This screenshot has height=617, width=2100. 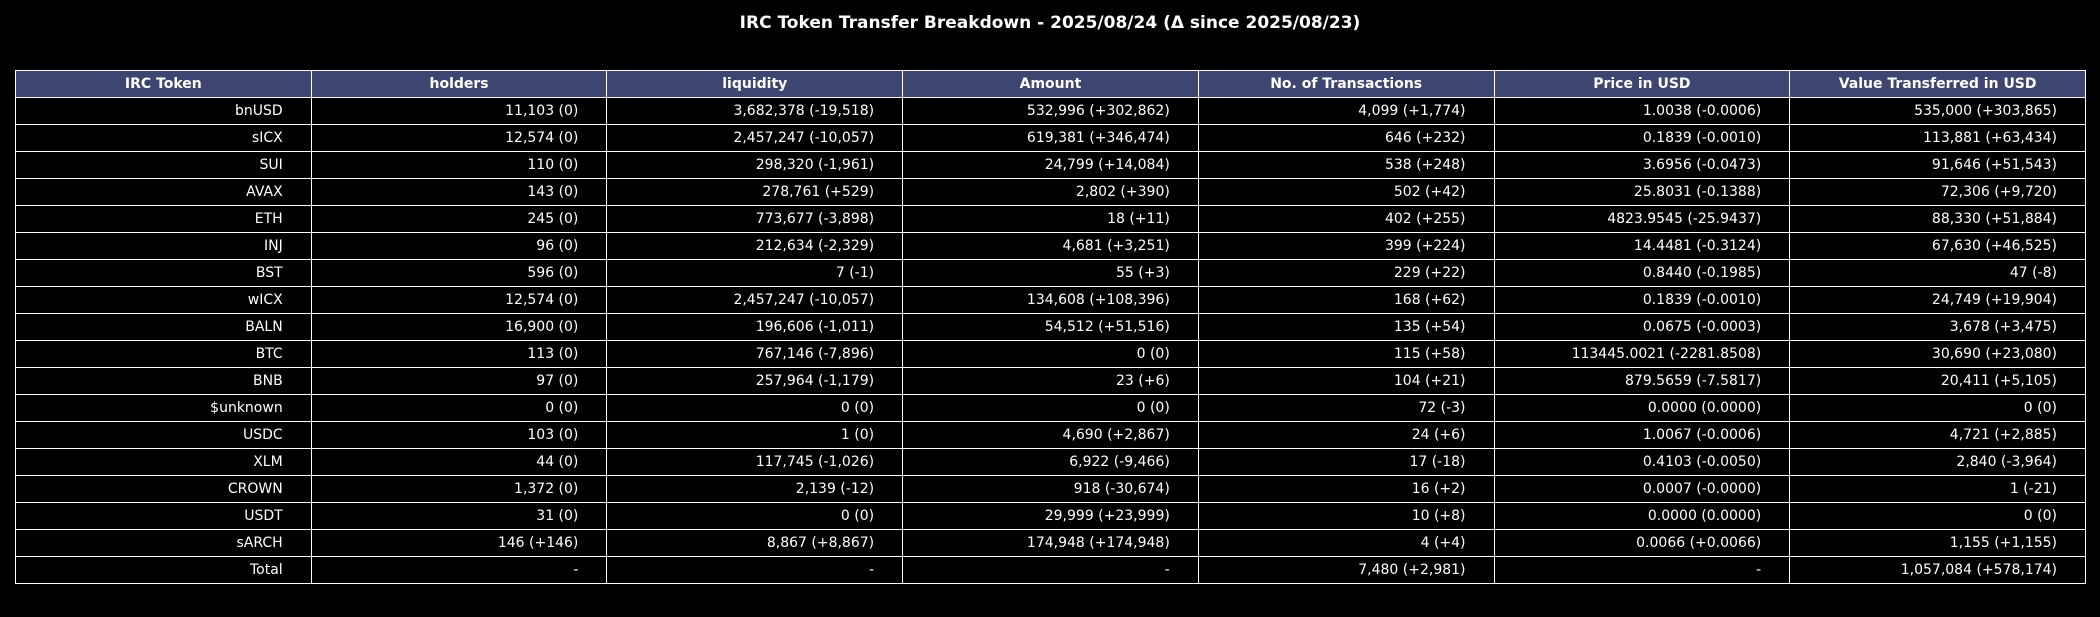 I want to click on table-cell: 538 (+248), so click(x=1346, y=165).